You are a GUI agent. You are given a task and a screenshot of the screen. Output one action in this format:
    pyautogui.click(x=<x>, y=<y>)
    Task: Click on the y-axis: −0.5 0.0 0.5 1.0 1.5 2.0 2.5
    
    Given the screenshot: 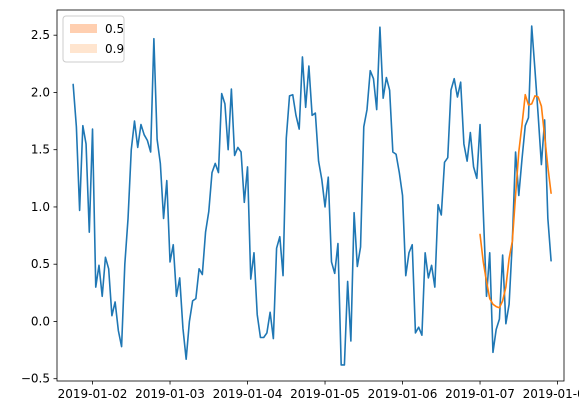 What is the action you would take?
    pyautogui.click(x=39, y=207)
    